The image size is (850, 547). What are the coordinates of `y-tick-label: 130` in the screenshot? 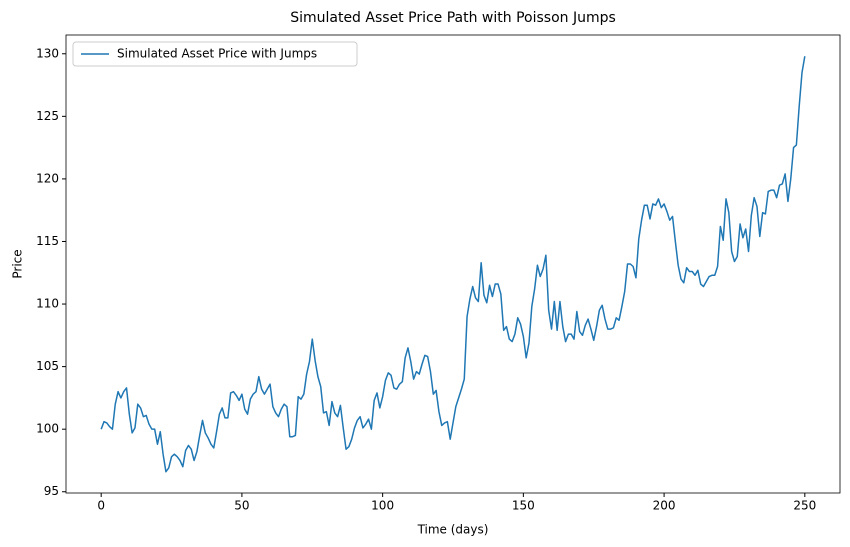 It's located at (47, 53).